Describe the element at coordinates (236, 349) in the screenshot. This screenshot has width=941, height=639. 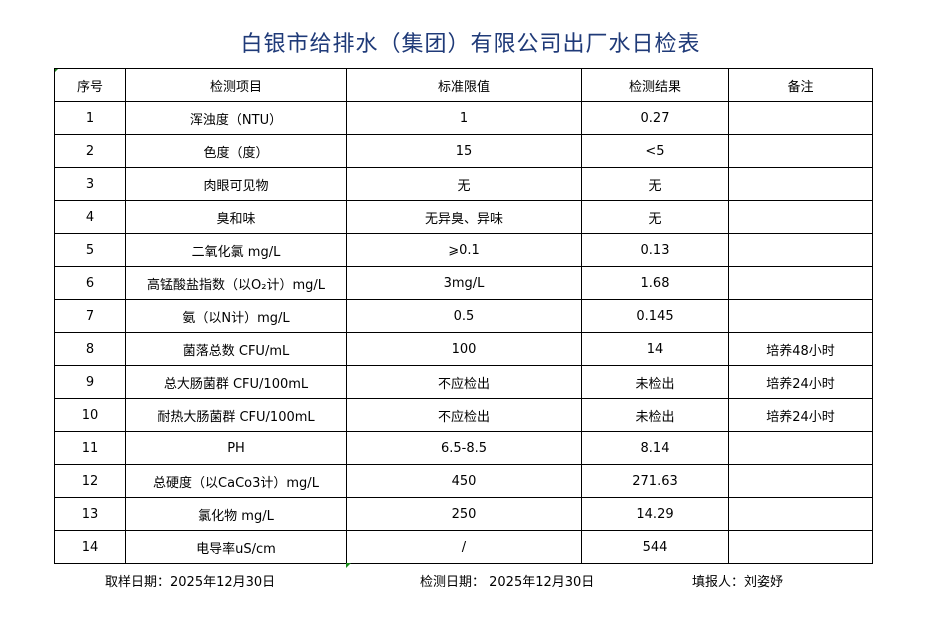
I see `test-item: 菌落总数 CFU/mL` at that location.